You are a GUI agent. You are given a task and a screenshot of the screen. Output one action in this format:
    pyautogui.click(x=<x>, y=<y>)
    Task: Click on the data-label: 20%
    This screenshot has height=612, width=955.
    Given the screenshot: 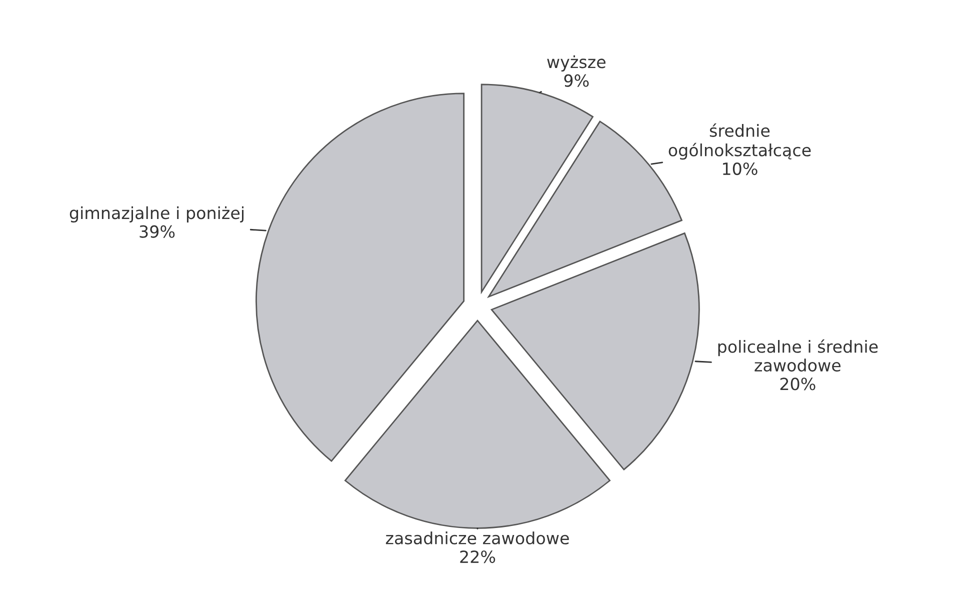 What is the action you would take?
    pyautogui.click(x=798, y=384)
    